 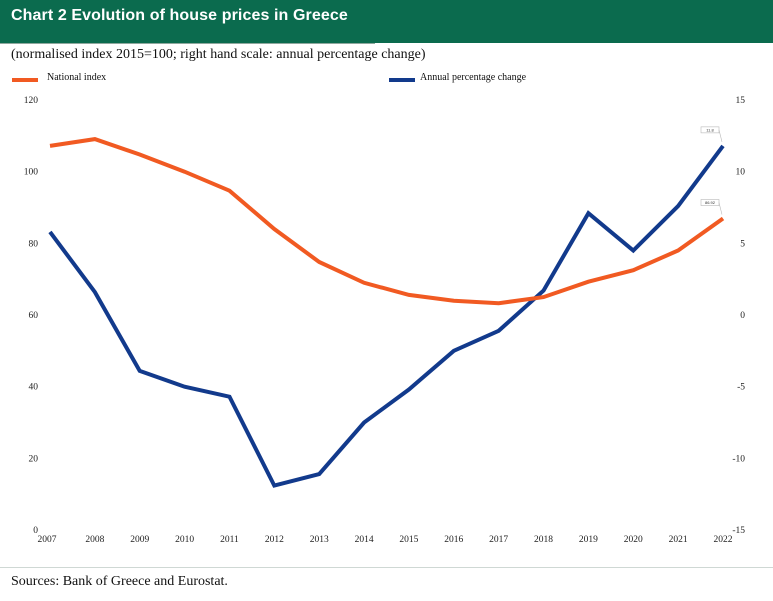 What do you see at coordinates (319, 540) in the screenshot?
I see `x-axis-tick-label: 2013` at bounding box center [319, 540].